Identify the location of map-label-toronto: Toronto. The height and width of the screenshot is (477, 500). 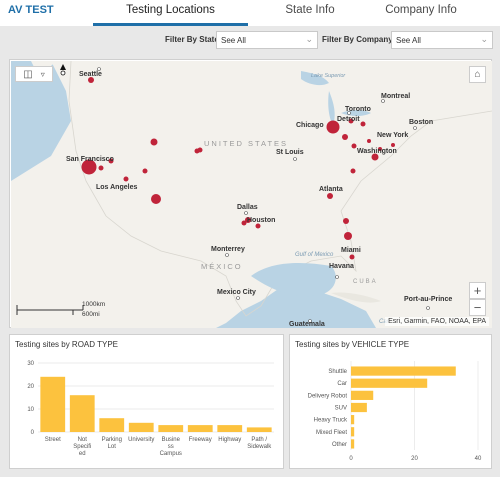
(358, 109).